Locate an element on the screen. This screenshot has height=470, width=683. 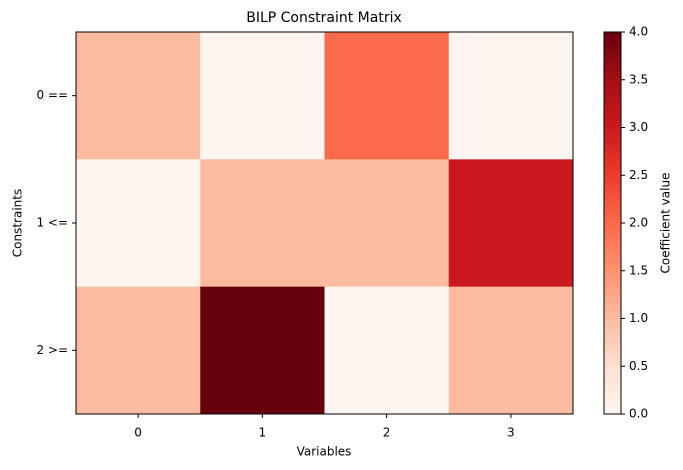
chart-title: BILP Constraint Matrix is located at coordinates (324, 18).